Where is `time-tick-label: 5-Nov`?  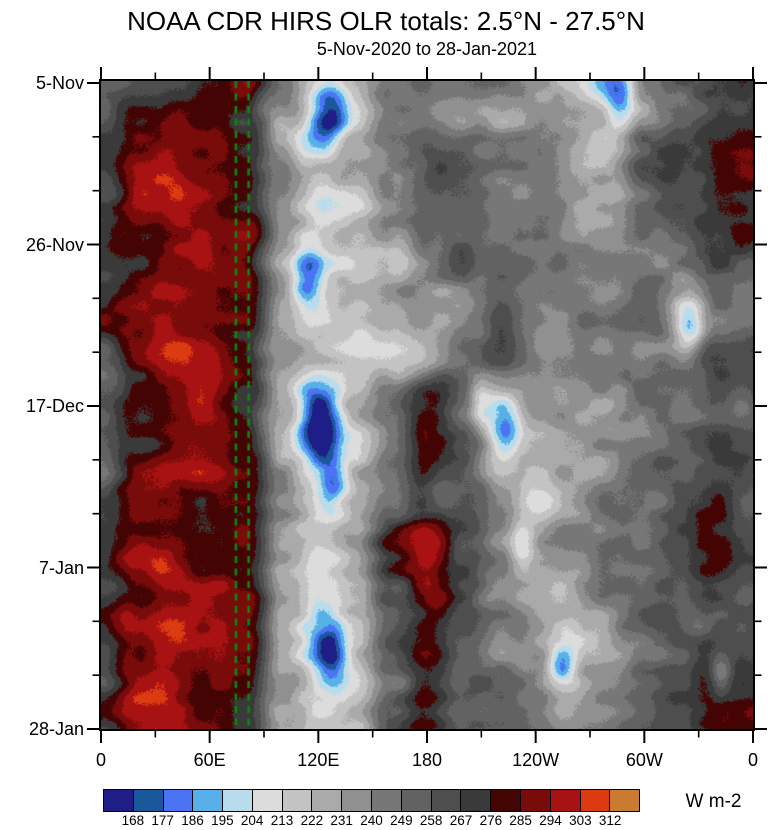 time-tick-label: 5-Nov is located at coordinates (59, 83).